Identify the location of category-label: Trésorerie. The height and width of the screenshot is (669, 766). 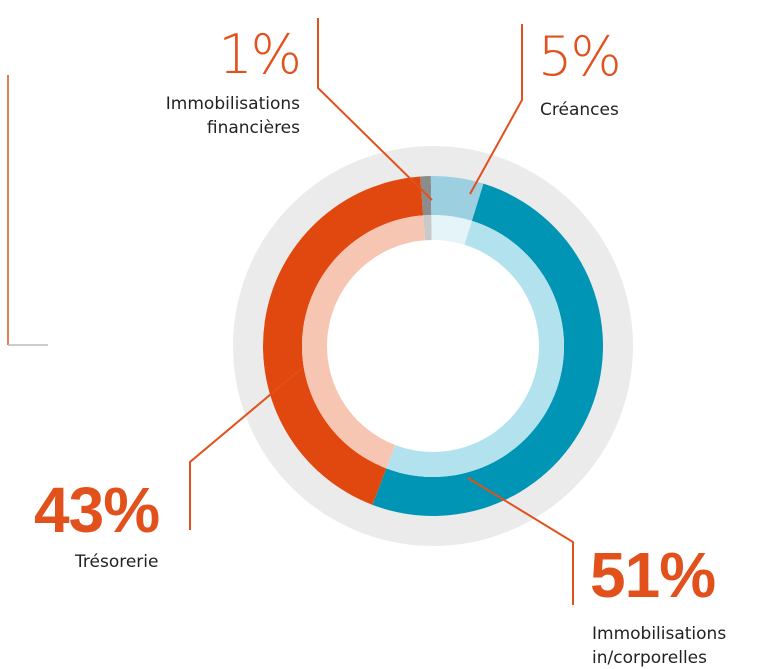
(117, 562).